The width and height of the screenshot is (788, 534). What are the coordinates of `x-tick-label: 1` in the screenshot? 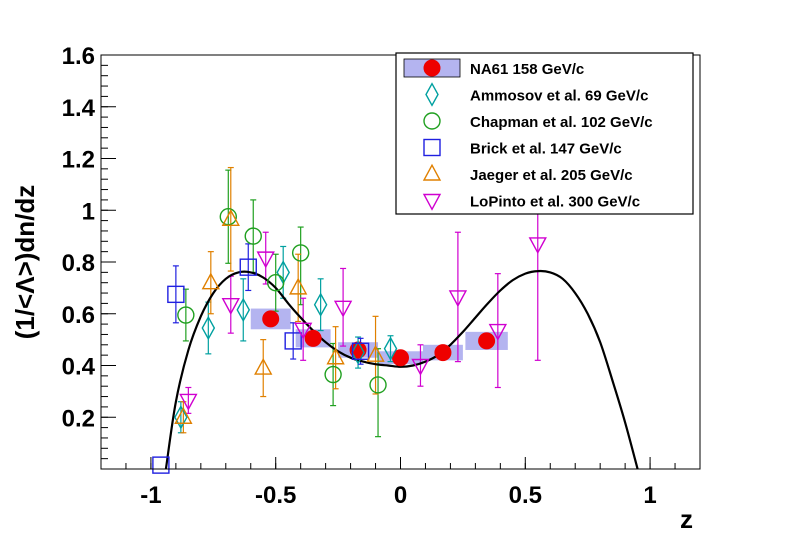 It's located at (649, 495).